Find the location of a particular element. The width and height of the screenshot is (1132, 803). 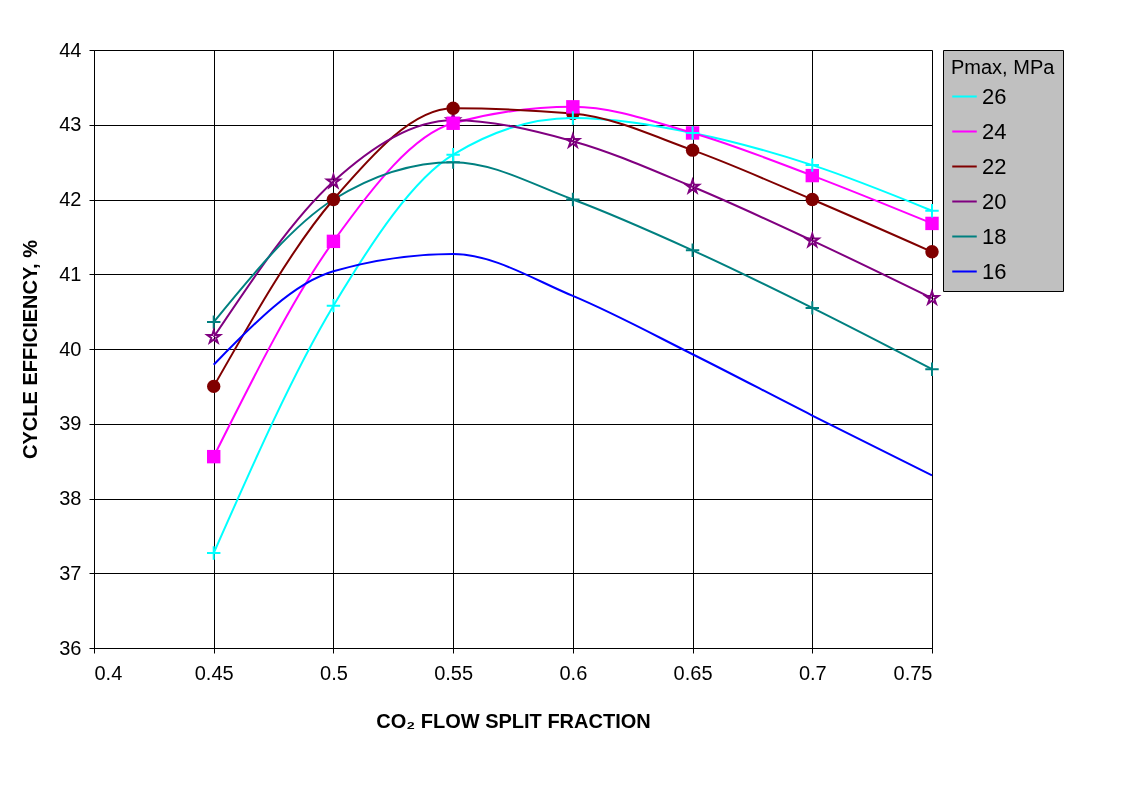

x-tick-label: 0.55 is located at coordinates (454, 672).